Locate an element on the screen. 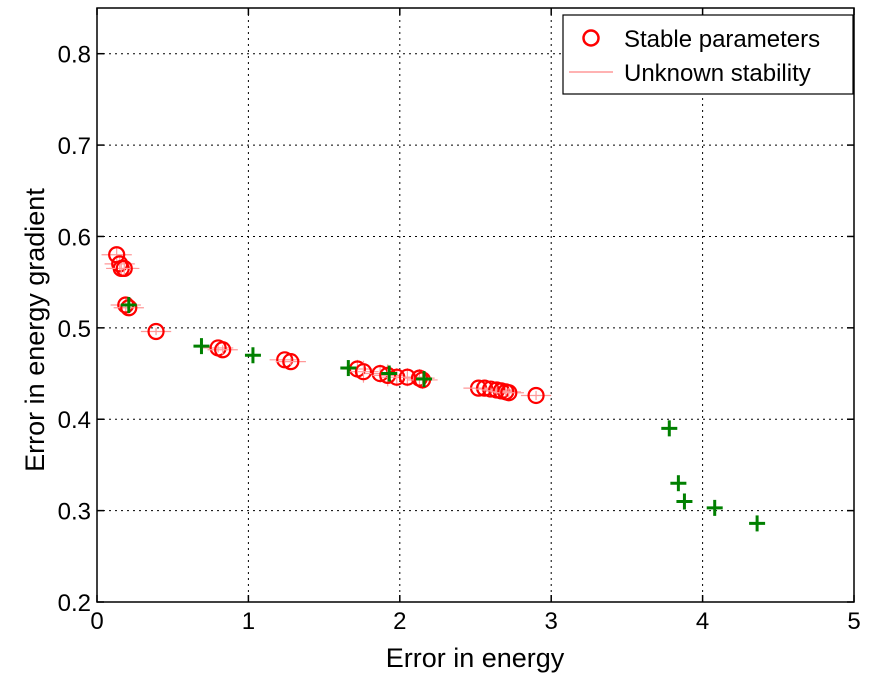 This screenshot has width=874, height=673. y-tick-label: 0.8 is located at coordinates (74, 55).